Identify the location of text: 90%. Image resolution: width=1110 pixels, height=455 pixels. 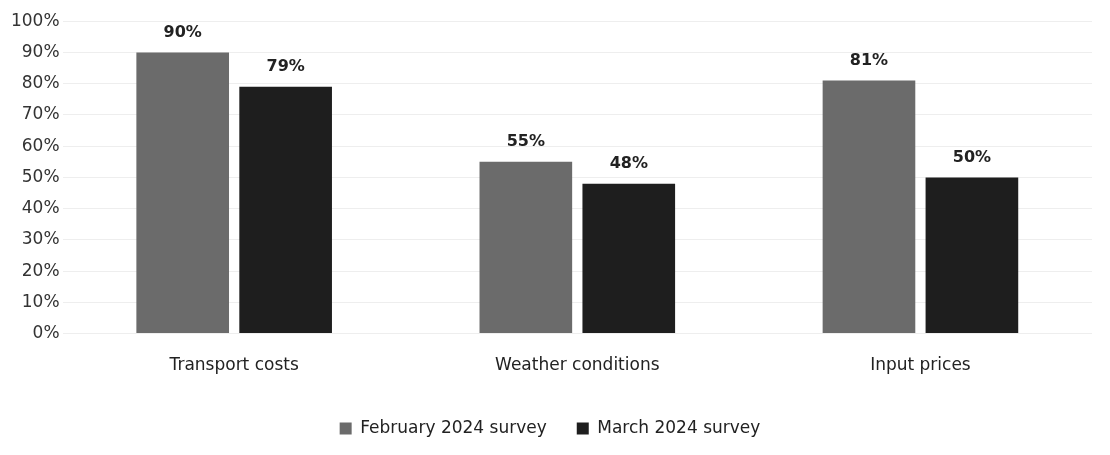
(182, 31).